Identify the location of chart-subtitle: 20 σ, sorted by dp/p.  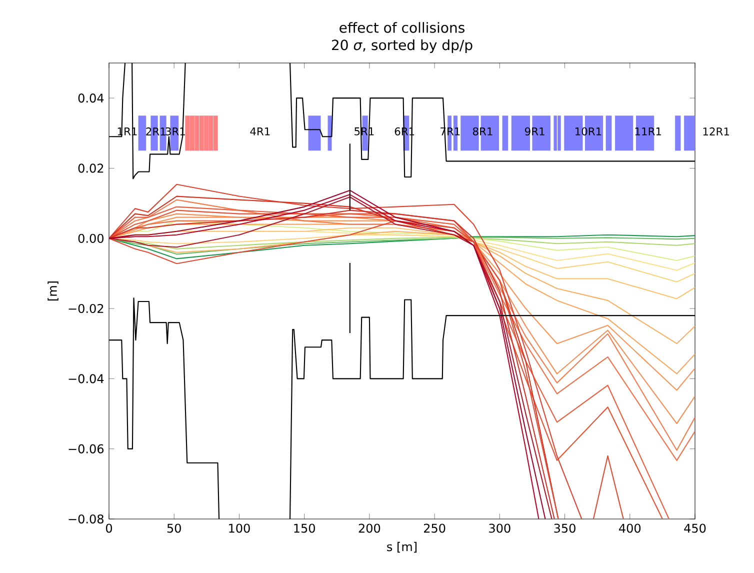
(402, 46).